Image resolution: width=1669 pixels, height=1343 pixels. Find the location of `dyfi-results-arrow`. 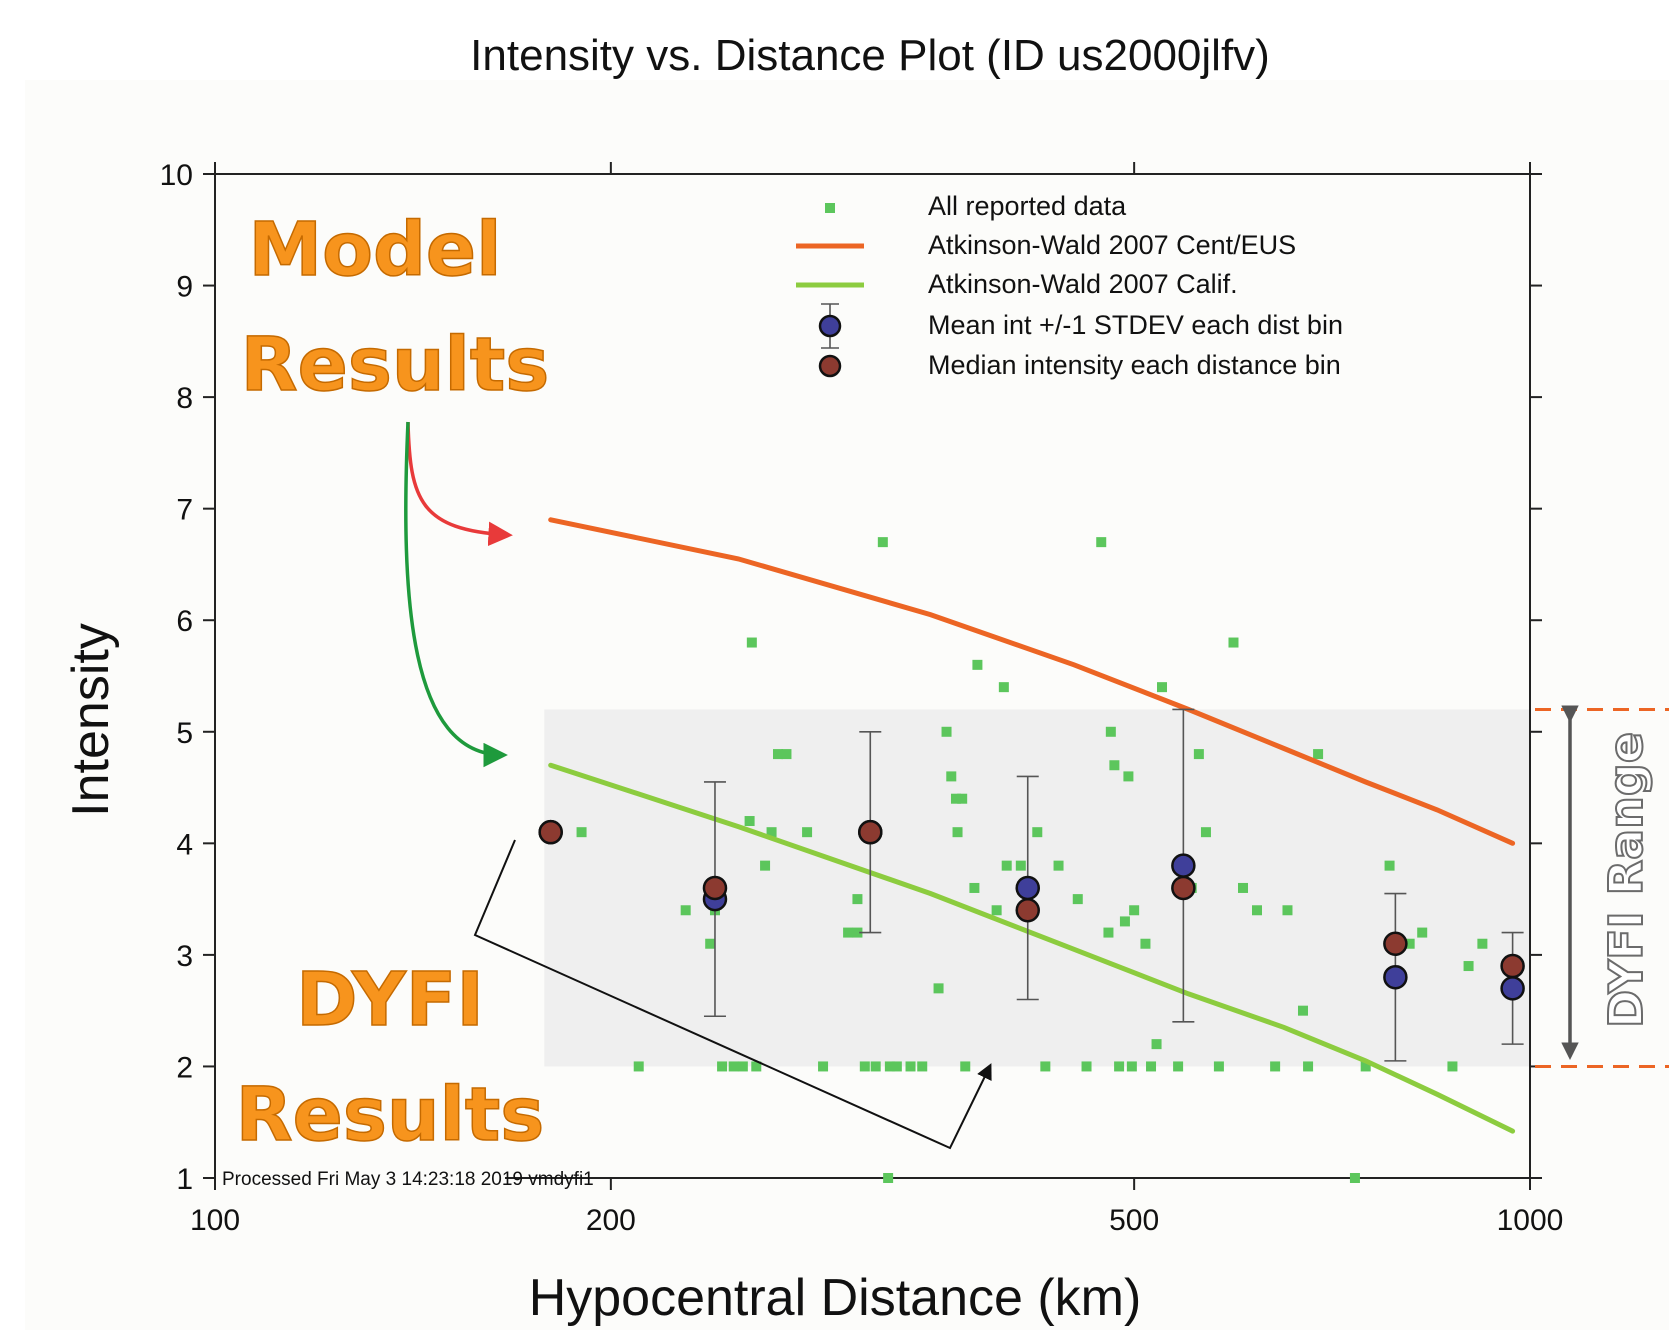

dyfi-results-arrow is located at coordinates (732, 994).